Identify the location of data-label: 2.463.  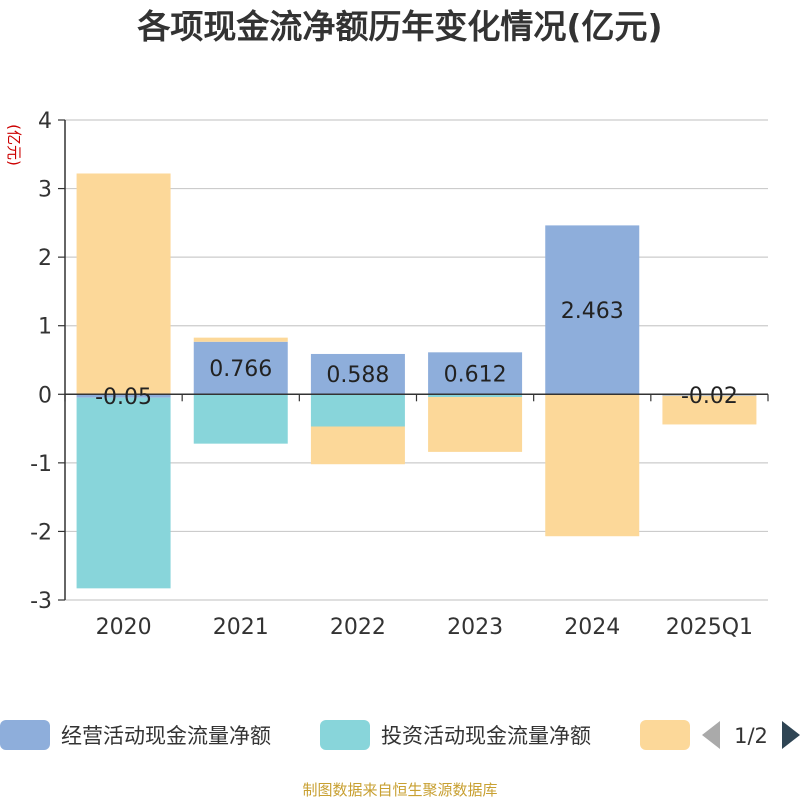
(592, 311).